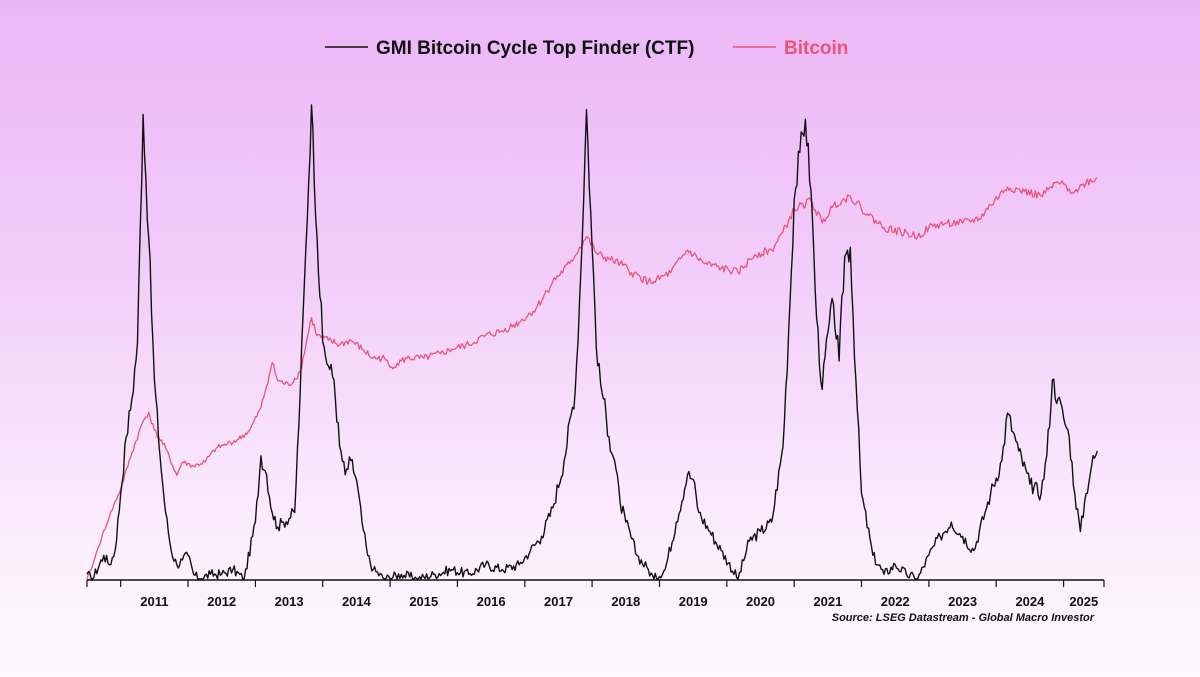 The height and width of the screenshot is (677, 1200). Describe the element at coordinates (895, 601) in the screenshot. I see `x-tick-label-2022: 2022` at that location.